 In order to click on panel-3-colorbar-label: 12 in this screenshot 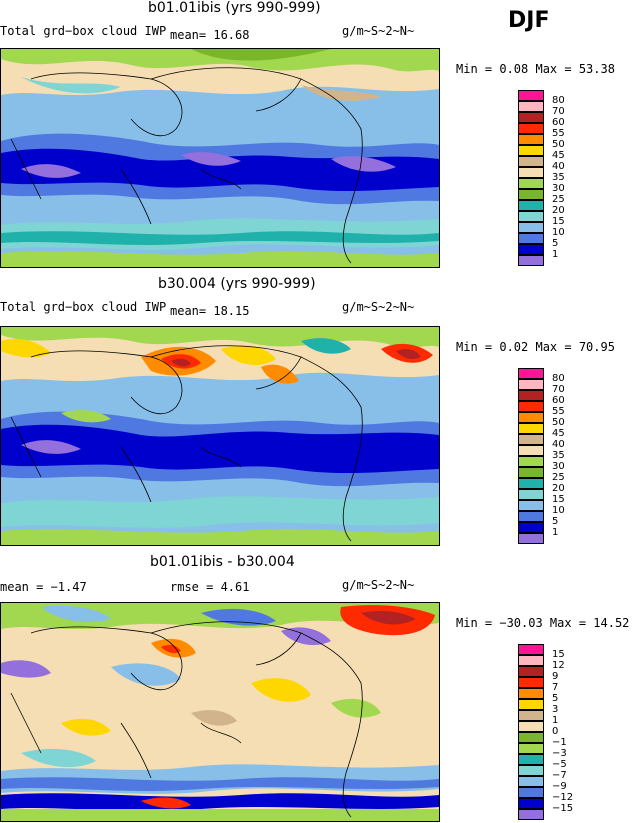, I will do `click(558, 665)`.